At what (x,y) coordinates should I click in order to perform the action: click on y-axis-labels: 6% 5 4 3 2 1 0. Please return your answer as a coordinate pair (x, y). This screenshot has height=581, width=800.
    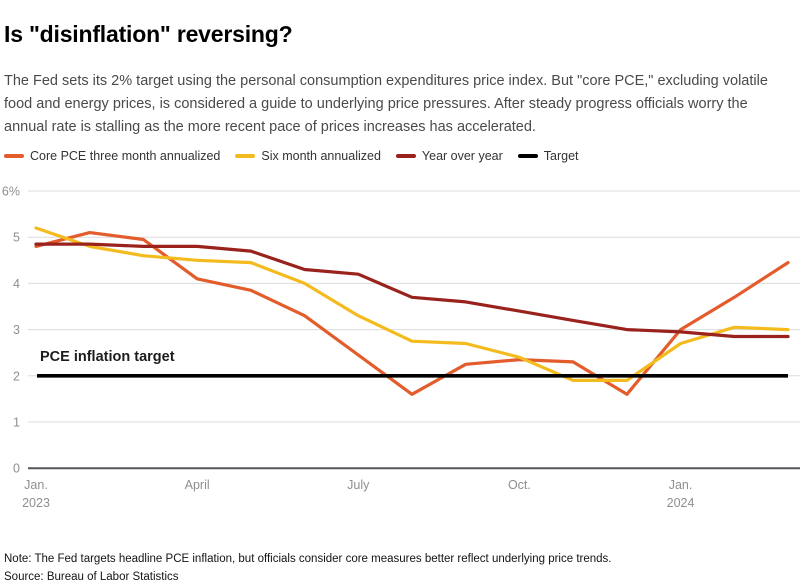
    Looking at the image, I should click on (11, 330).